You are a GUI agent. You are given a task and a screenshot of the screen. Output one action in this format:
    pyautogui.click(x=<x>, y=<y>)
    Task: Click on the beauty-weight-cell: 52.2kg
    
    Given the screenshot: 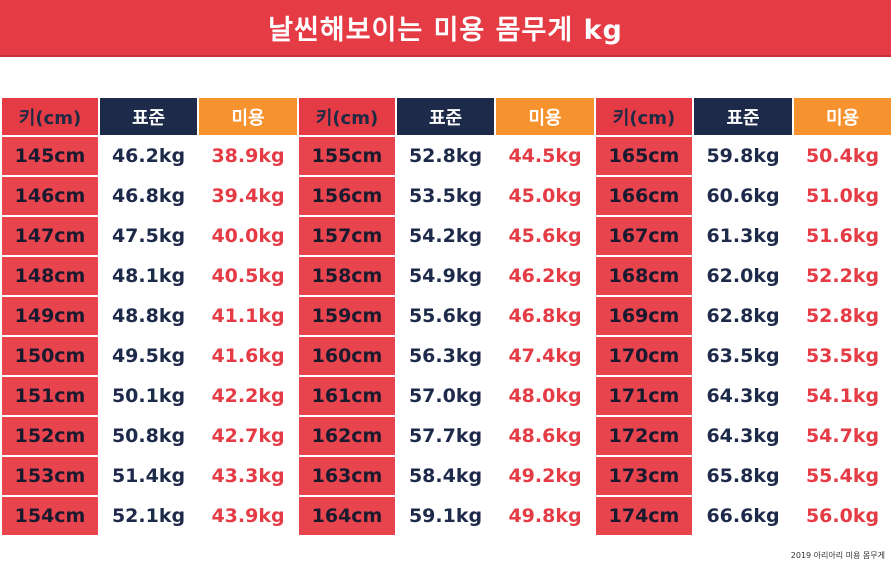 What is the action you would take?
    pyautogui.click(x=841, y=276)
    